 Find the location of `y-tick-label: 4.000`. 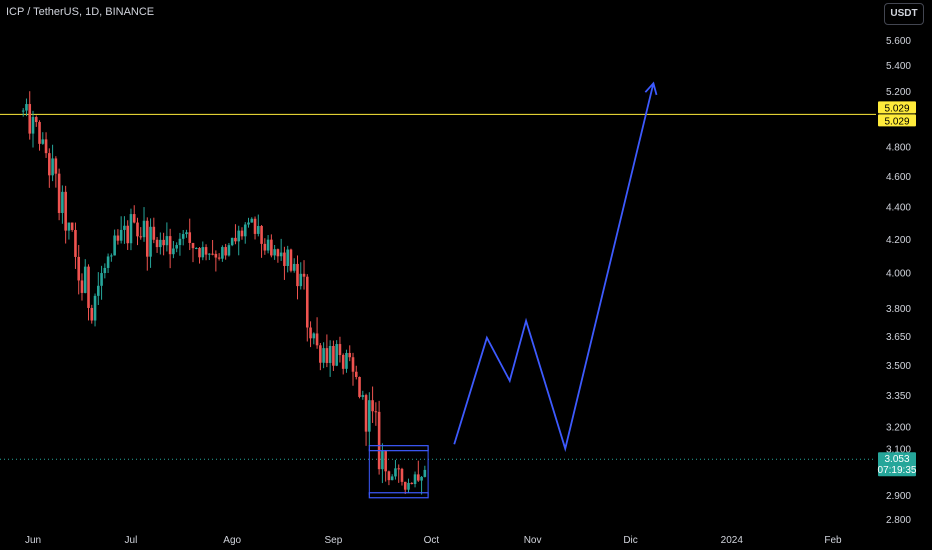

y-tick-label: 4.000 is located at coordinates (898, 274).